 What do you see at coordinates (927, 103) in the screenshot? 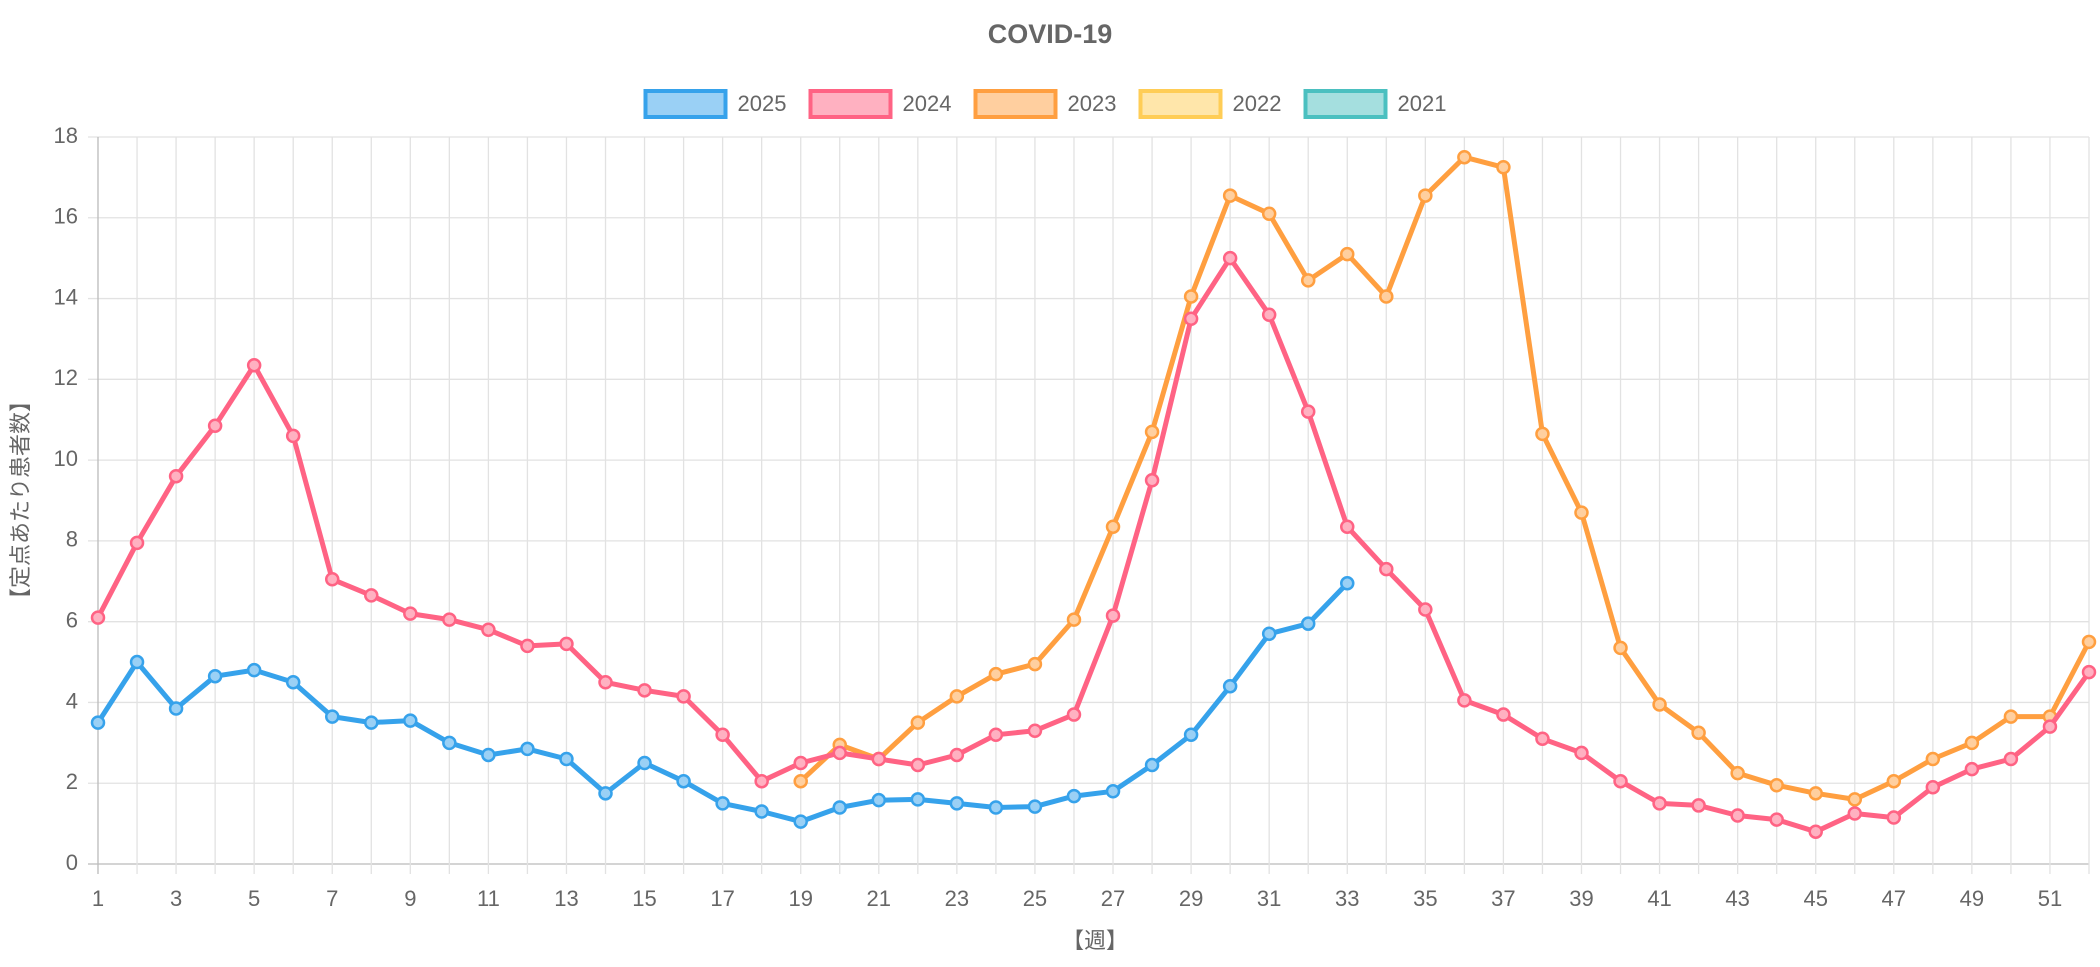
I see `legend-label: 2024` at bounding box center [927, 103].